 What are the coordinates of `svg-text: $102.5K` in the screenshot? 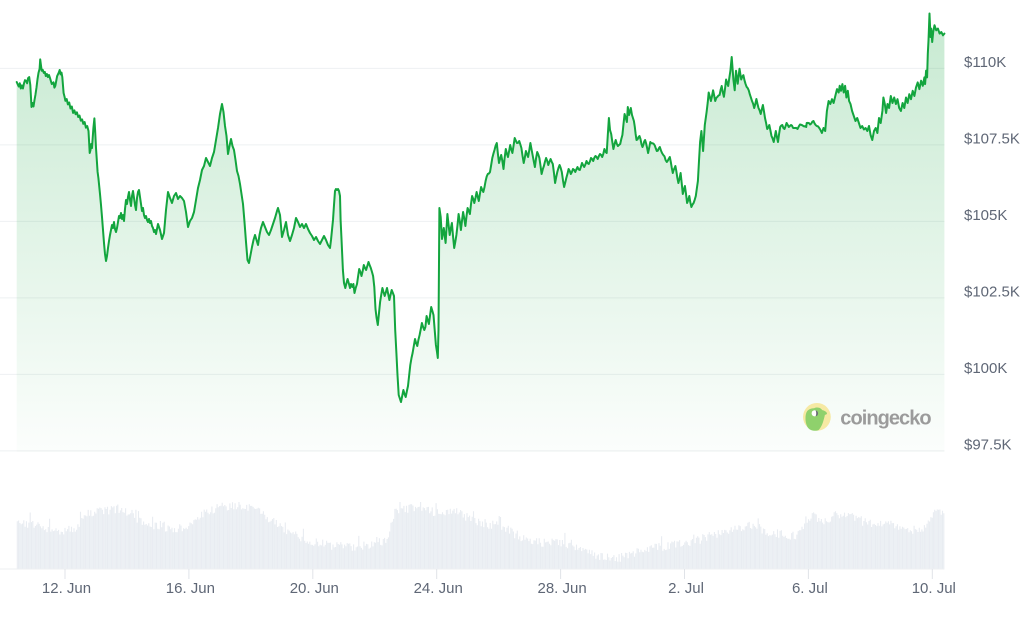 It's located at (992, 291).